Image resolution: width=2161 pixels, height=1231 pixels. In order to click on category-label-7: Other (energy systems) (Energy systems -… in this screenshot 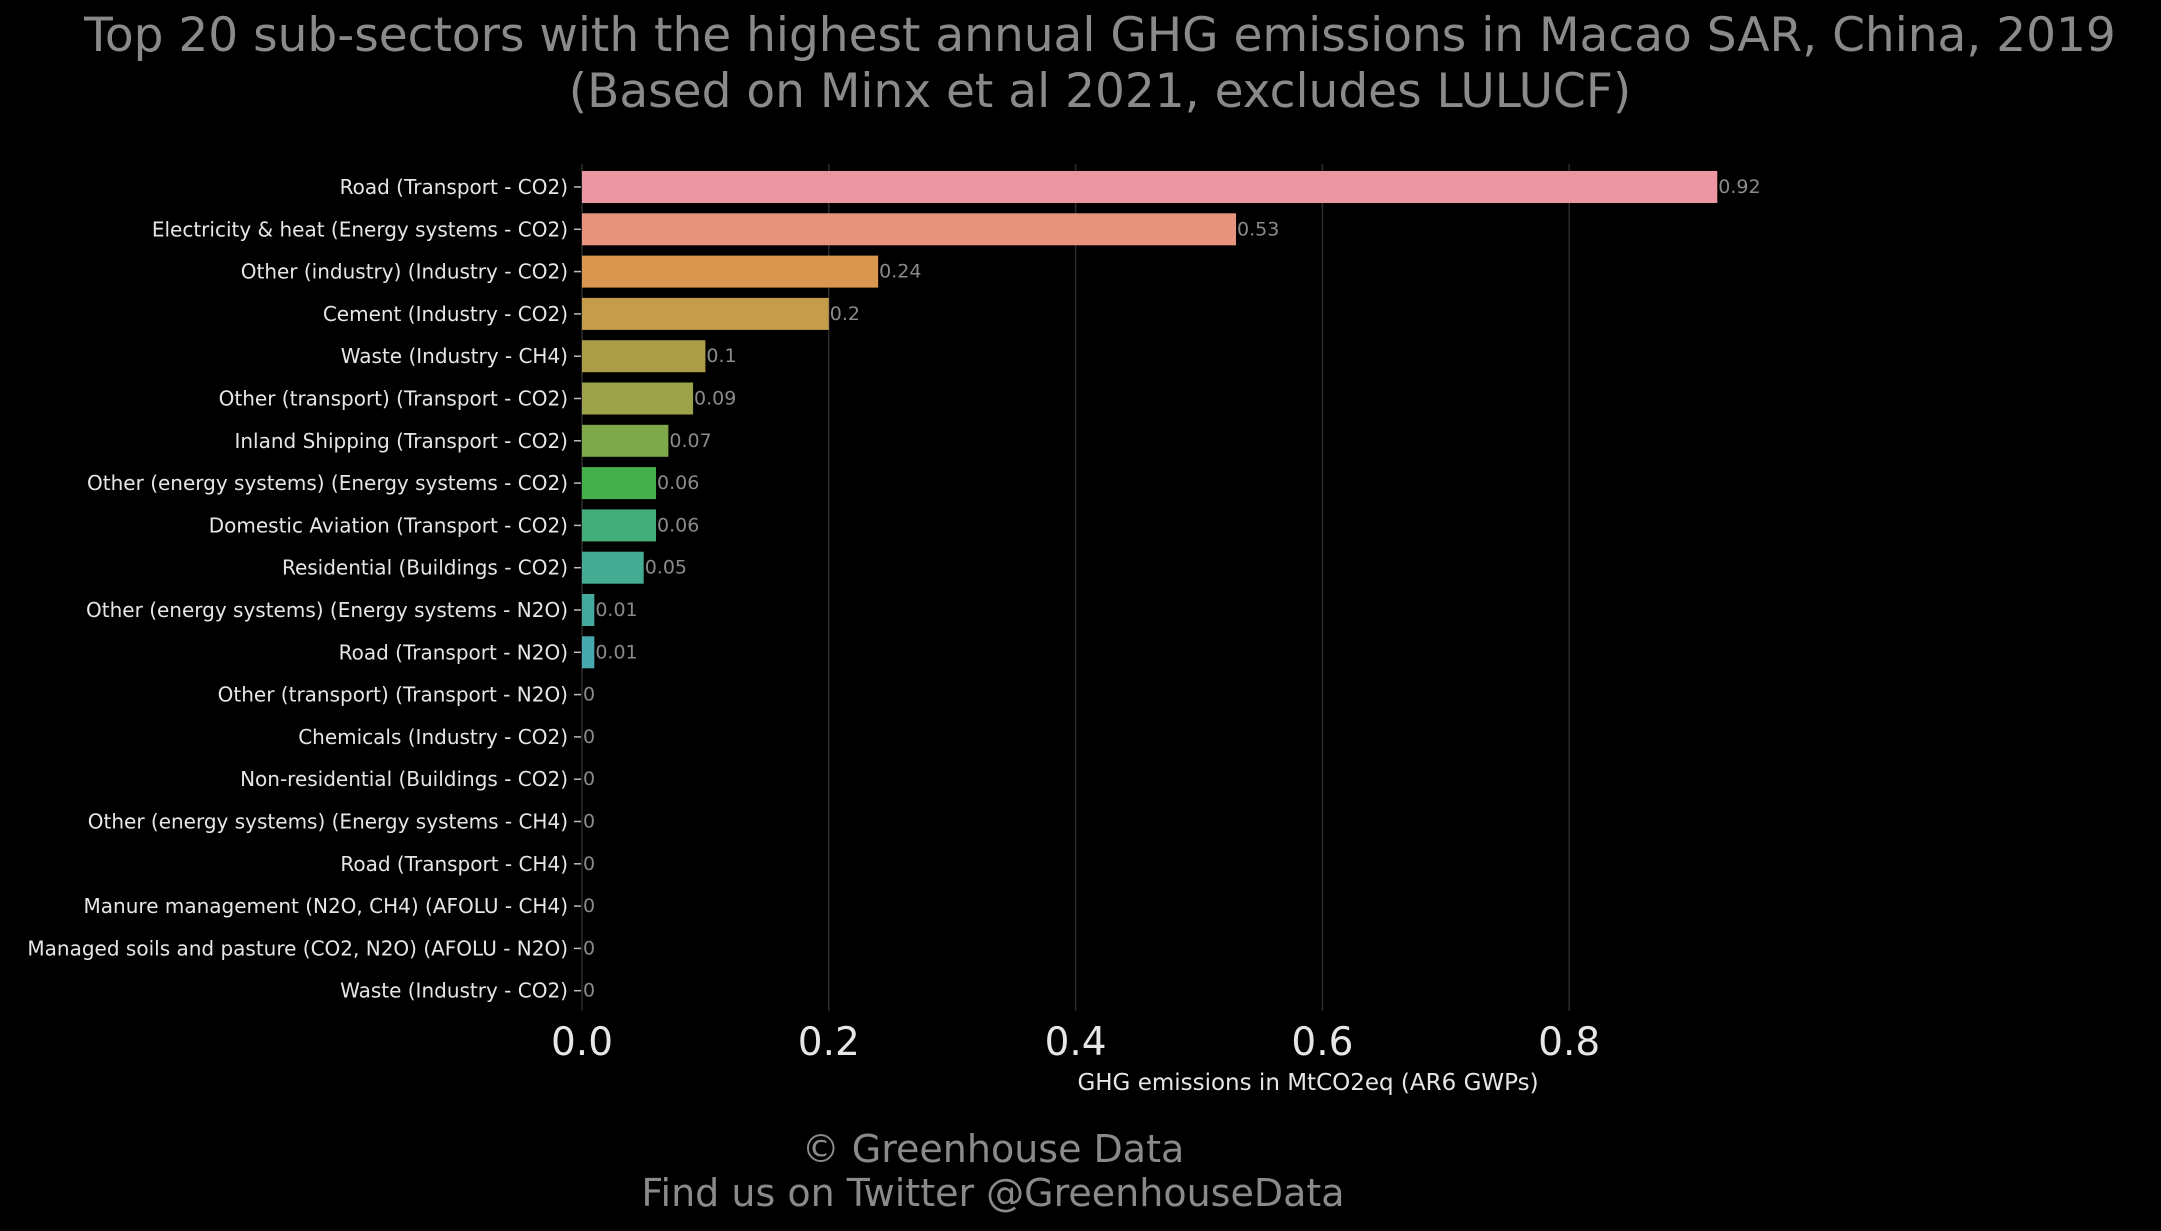, I will do `click(327, 483)`.